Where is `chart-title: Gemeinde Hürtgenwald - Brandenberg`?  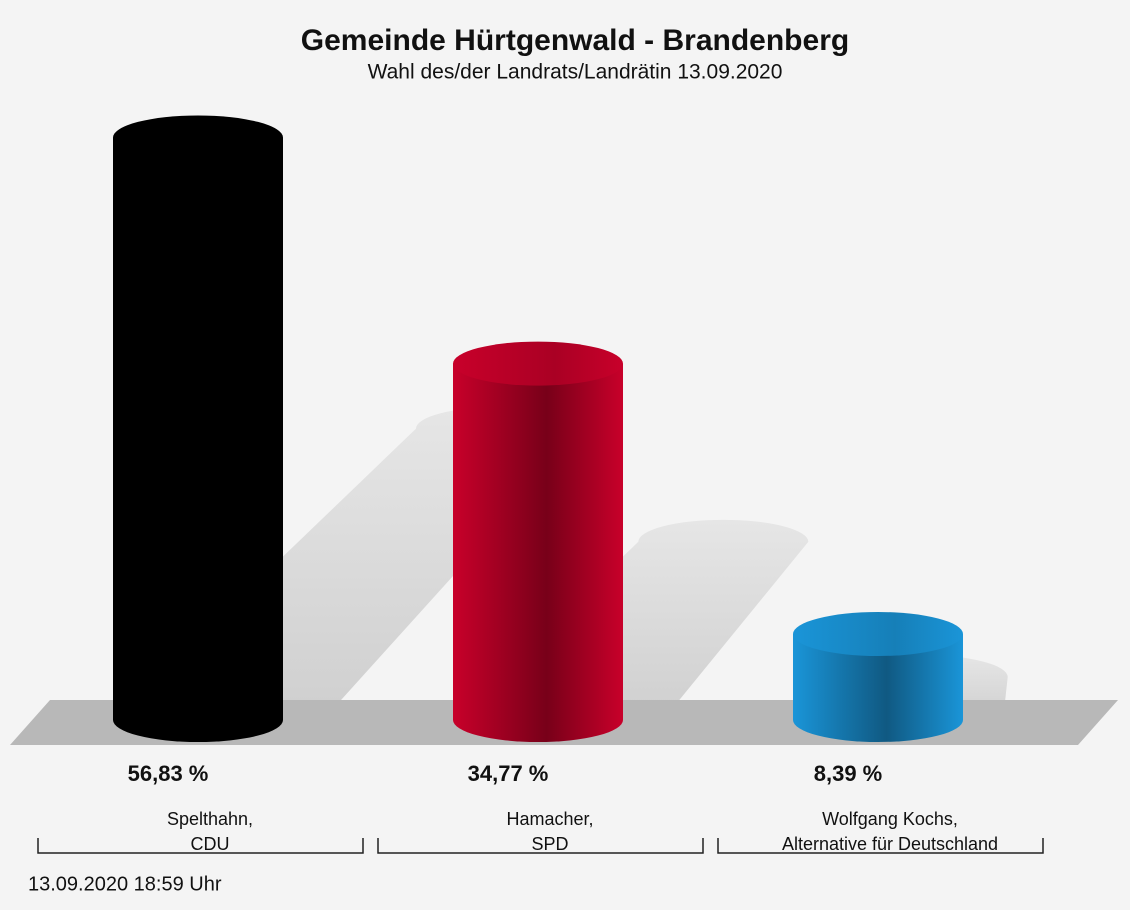 chart-title: Gemeinde Hürtgenwald - Brandenberg is located at coordinates (575, 40).